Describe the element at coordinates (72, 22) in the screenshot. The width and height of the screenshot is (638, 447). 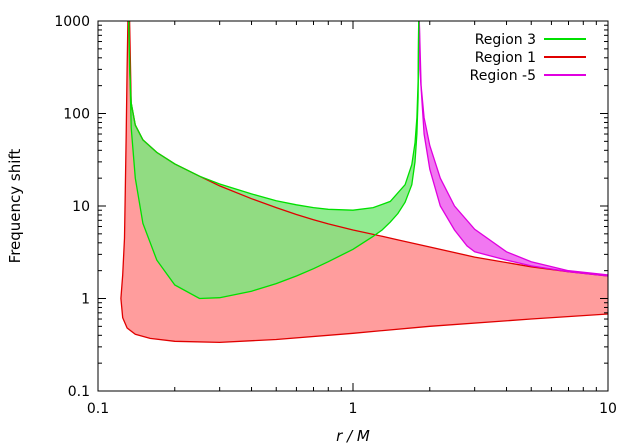
I see `y-tick-label: 1000` at that location.